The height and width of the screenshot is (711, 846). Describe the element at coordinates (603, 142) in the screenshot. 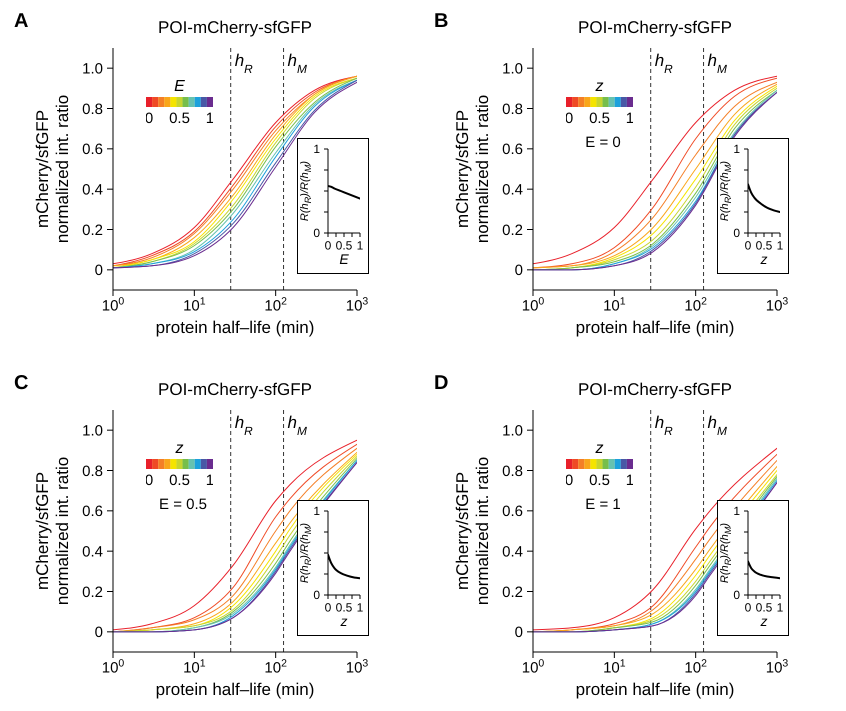

I see `annotation: E = 0` at that location.